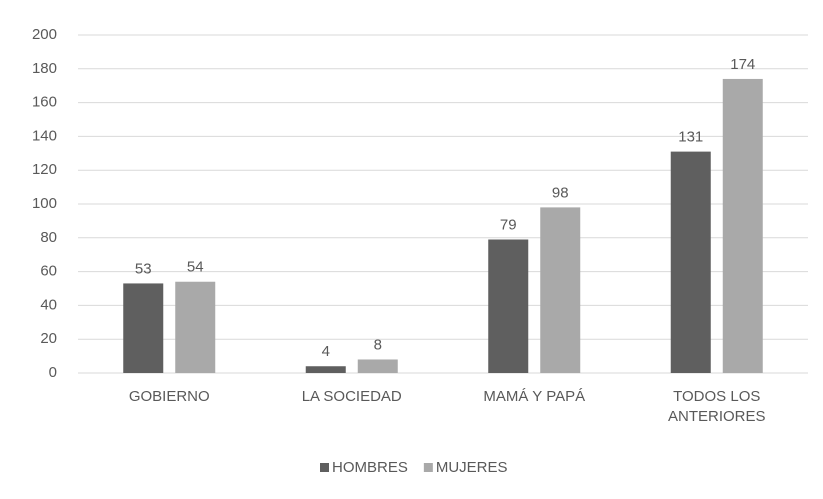  Describe the element at coordinates (48, 338) in the screenshot. I see `y-tick-label: 20` at that location.